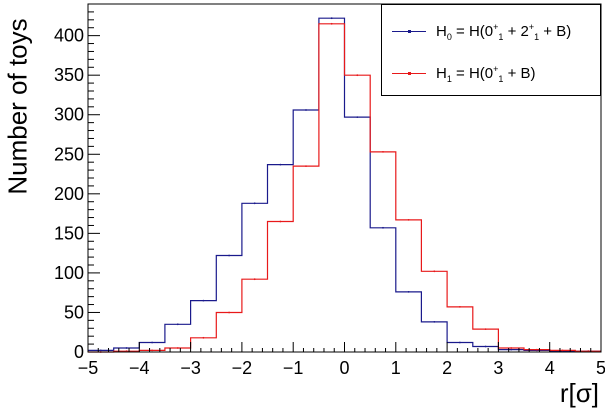  What do you see at coordinates (190, 368) in the screenshot?
I see `x-tick-label: −3` at bounding box center [190, 368].